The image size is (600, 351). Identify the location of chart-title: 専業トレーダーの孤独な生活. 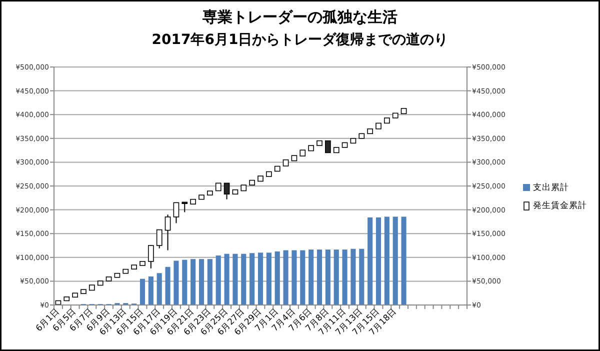
(300, 17).